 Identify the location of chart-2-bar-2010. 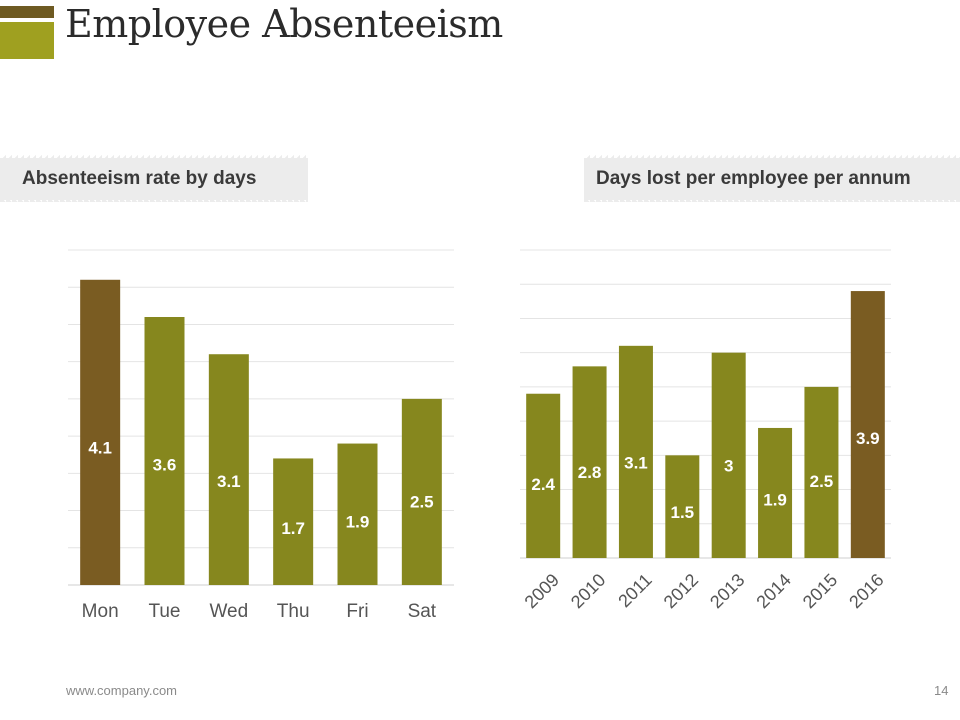
(589, 462).